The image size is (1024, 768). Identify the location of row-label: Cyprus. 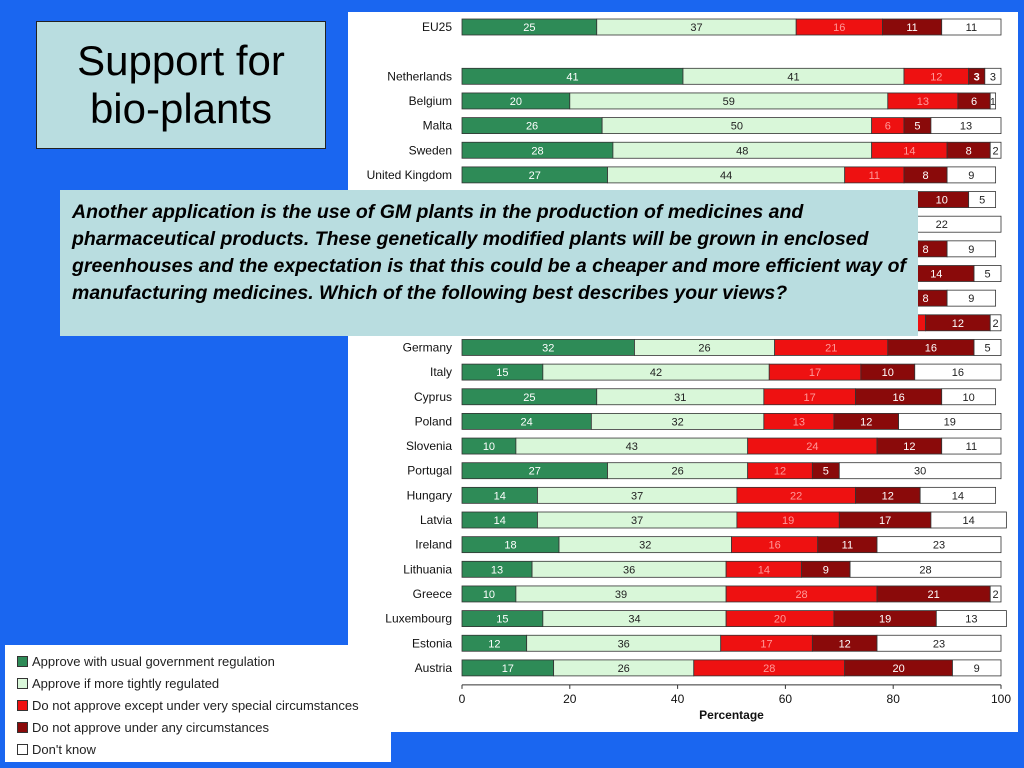
(433, 397).